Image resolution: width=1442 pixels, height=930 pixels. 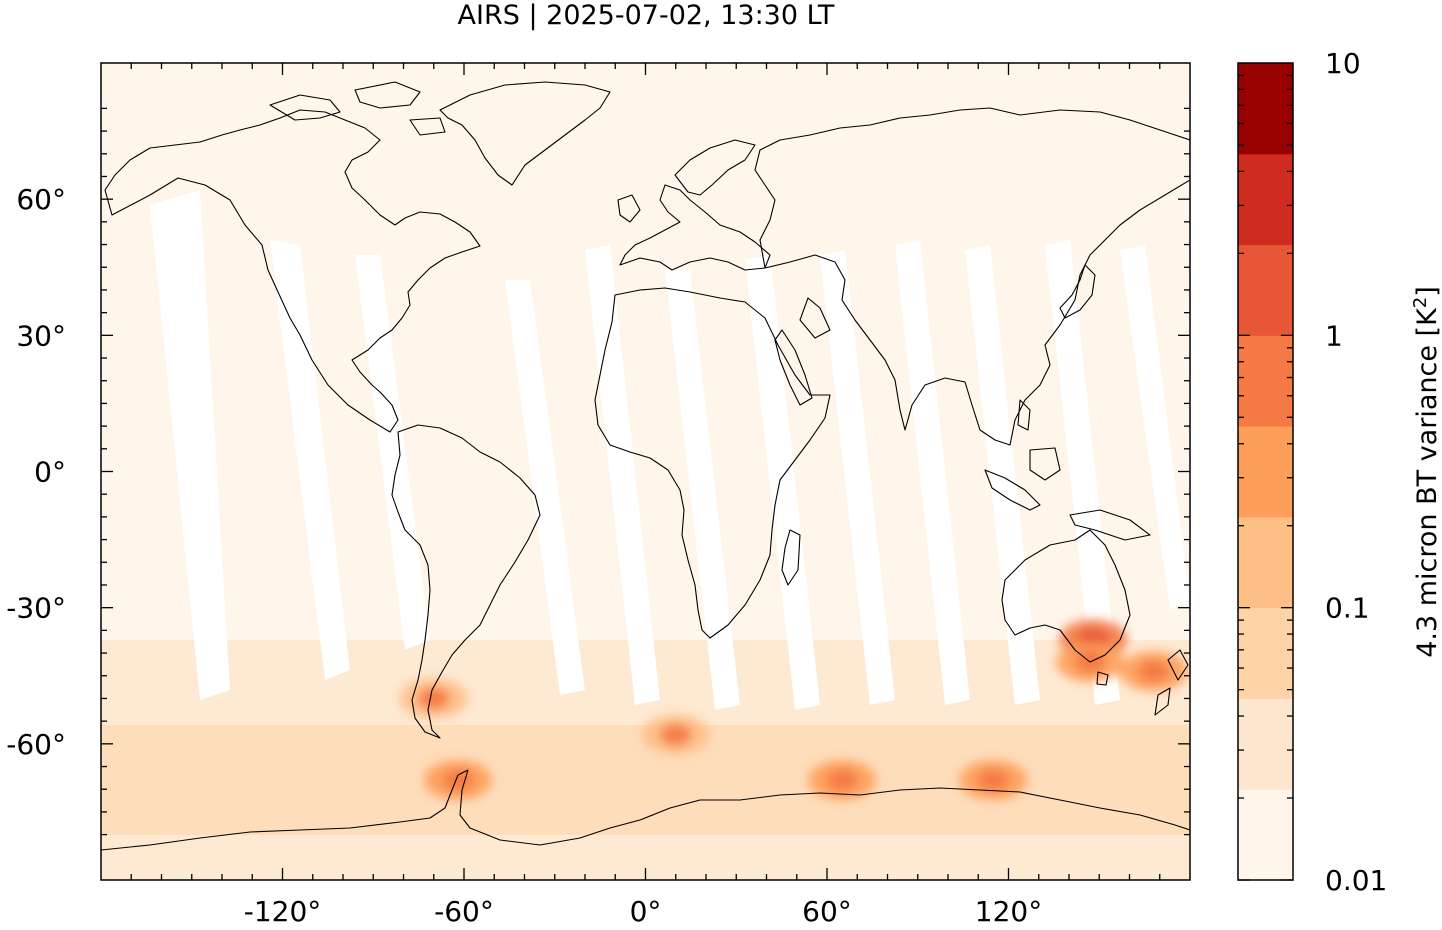 What do you see at coordinates (36, 608) in the screenshot?
I see `y-tick-label: -30°` at bounding box center [36, 608].